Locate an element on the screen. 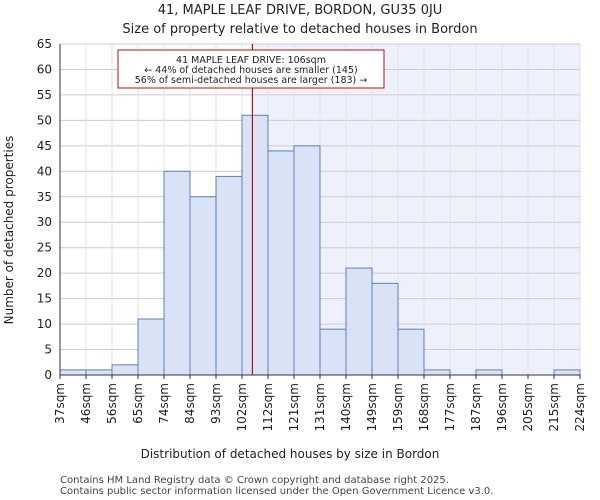 The width and height of the screenshot is (600, 500). x-tick-label-168sqm: 168sqm is located at coordinates (424, 407).